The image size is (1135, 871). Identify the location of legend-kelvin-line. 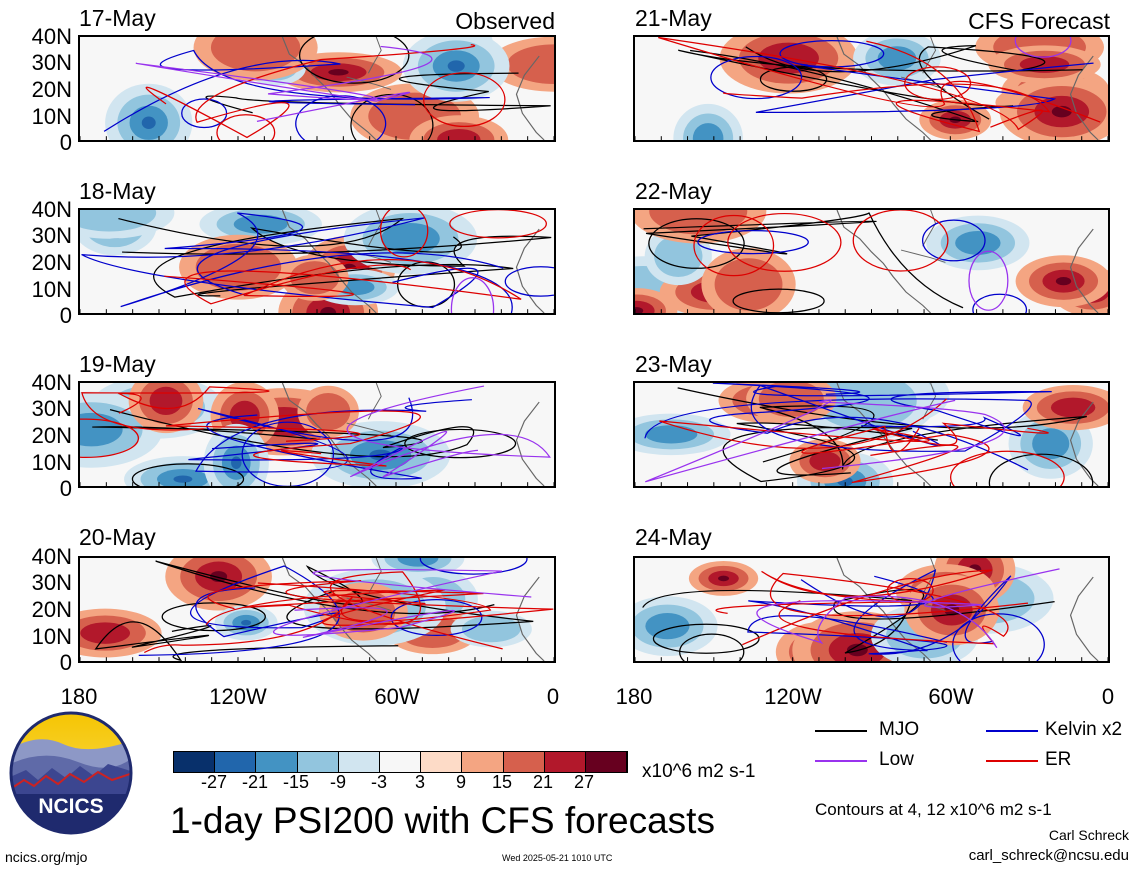
(1012, 731).